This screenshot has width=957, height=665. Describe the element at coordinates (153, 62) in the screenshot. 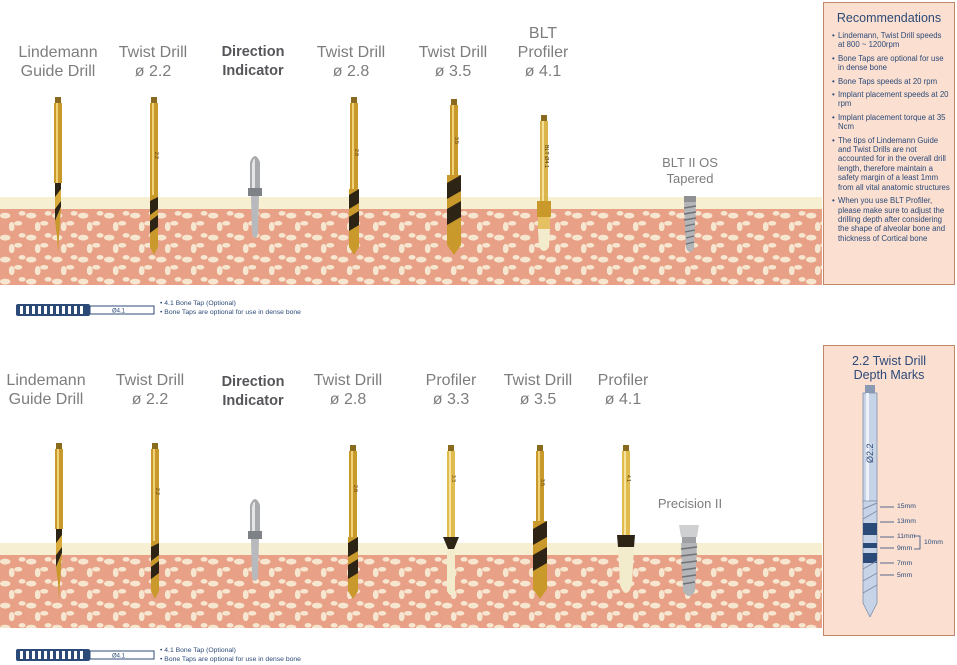

I see `label-twist-2-2-top: Twist Drill ø 2.2` at that location.